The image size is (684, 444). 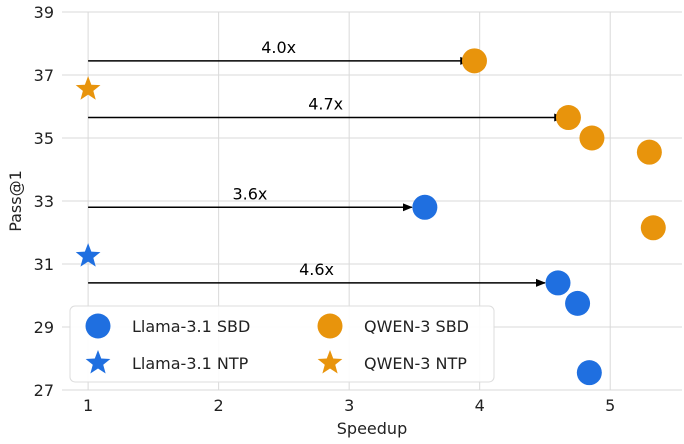 I want to click on legend-label: Llama-3.1 SBD, so click(x=191, y=326).